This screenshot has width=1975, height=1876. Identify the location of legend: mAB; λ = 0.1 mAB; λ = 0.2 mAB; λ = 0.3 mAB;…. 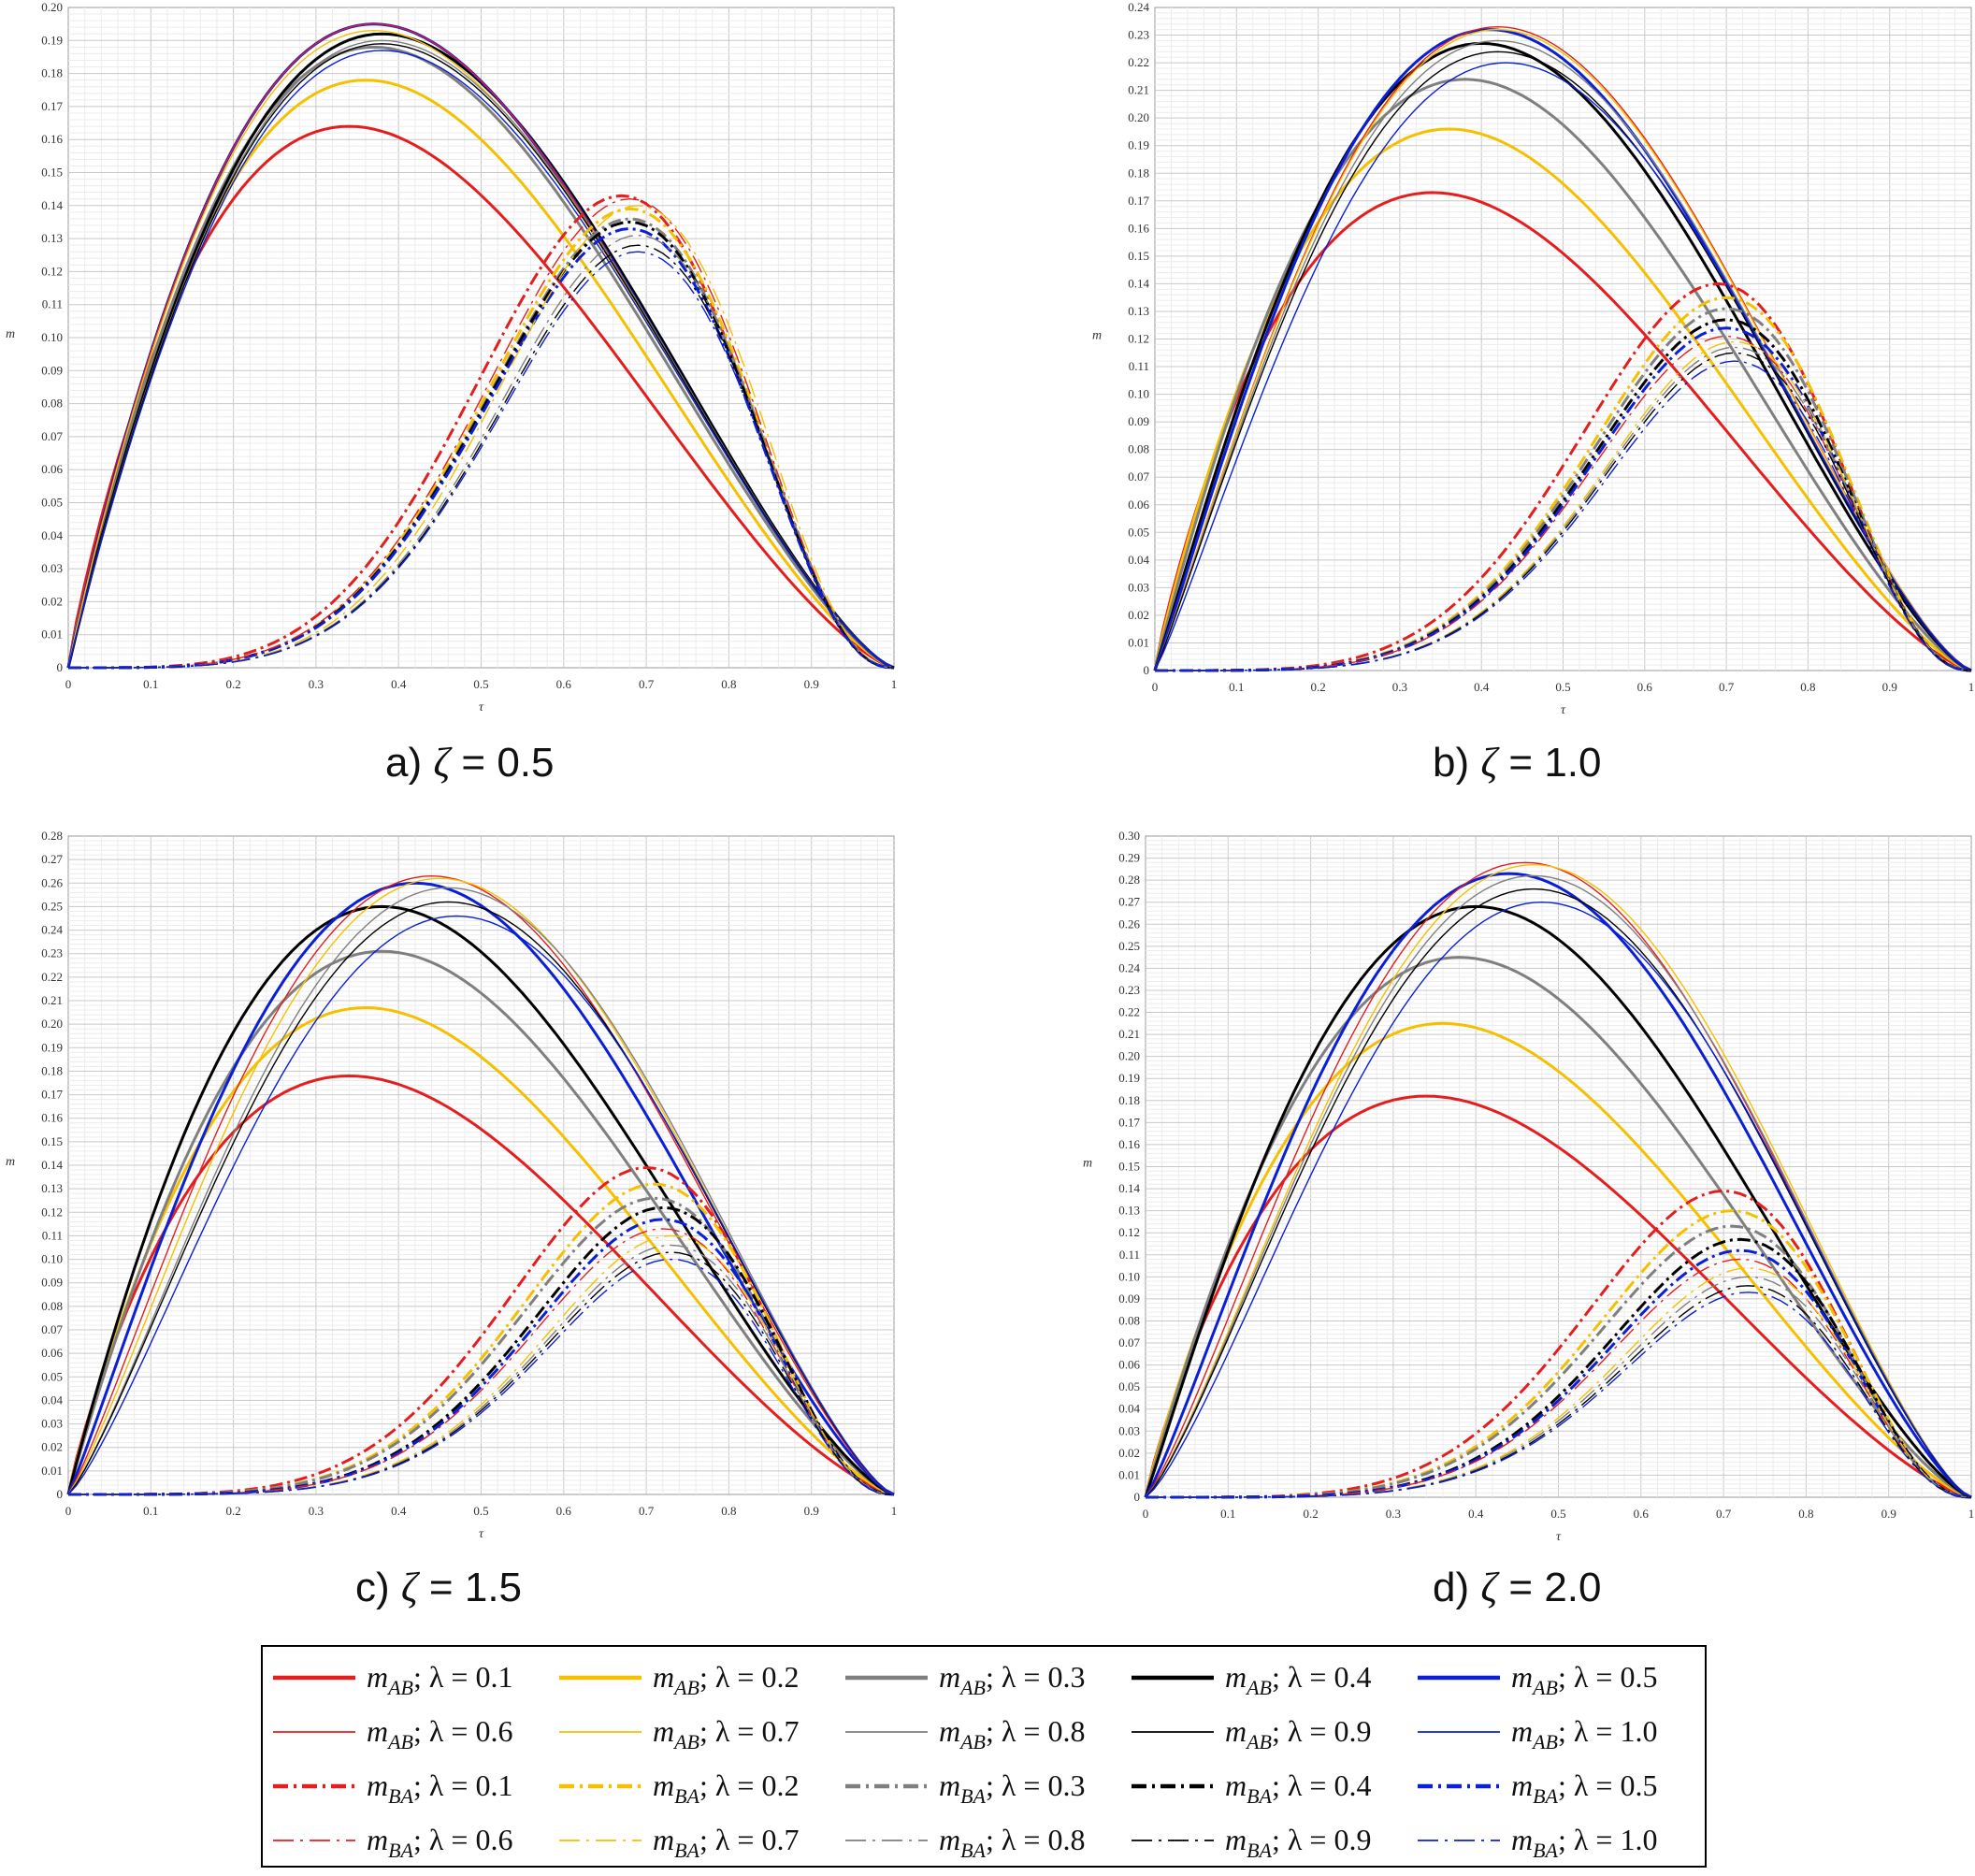
(984, 1757).